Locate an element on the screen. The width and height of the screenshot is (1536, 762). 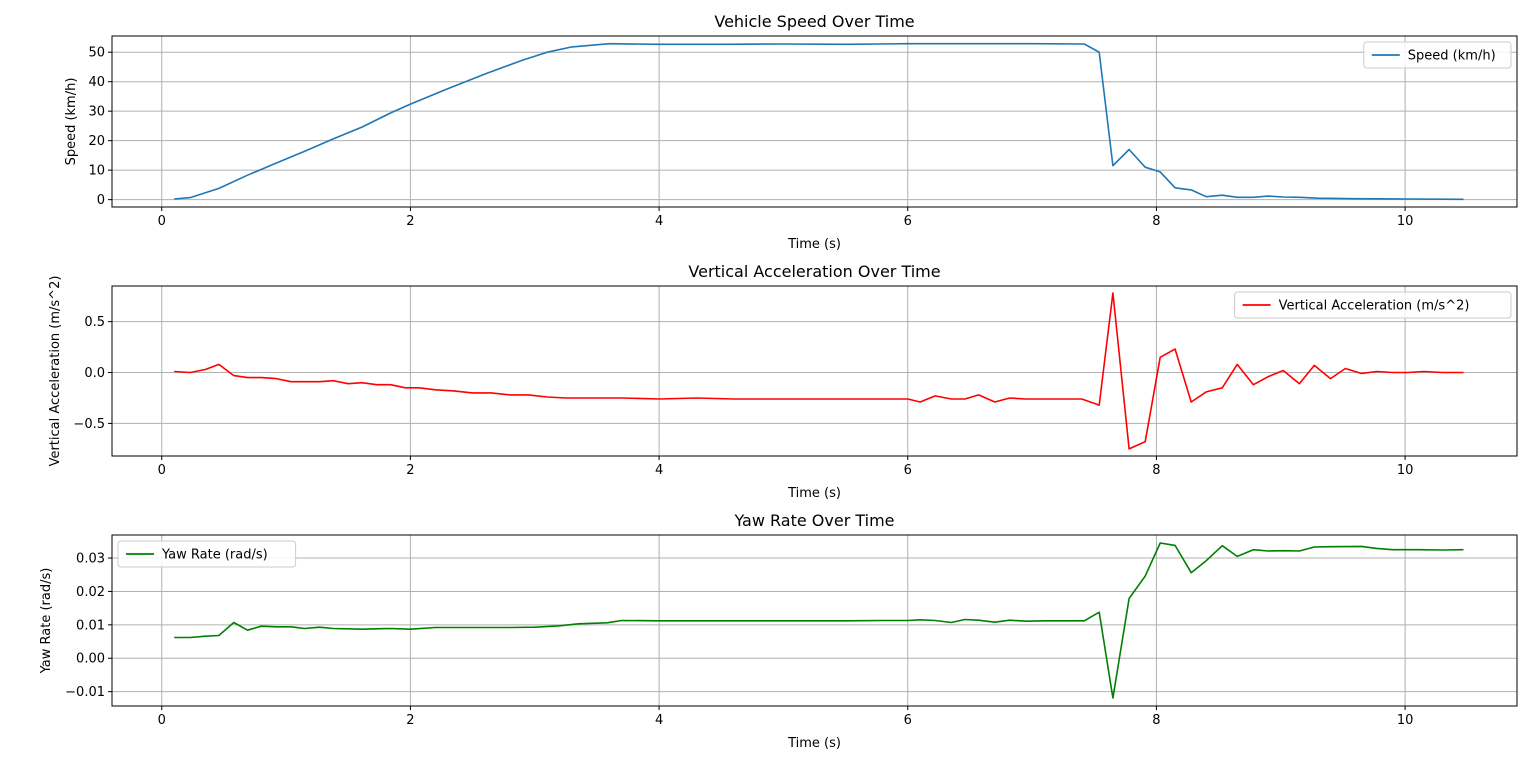
y-tick-label: 20 is located at coordinates (96, 141).